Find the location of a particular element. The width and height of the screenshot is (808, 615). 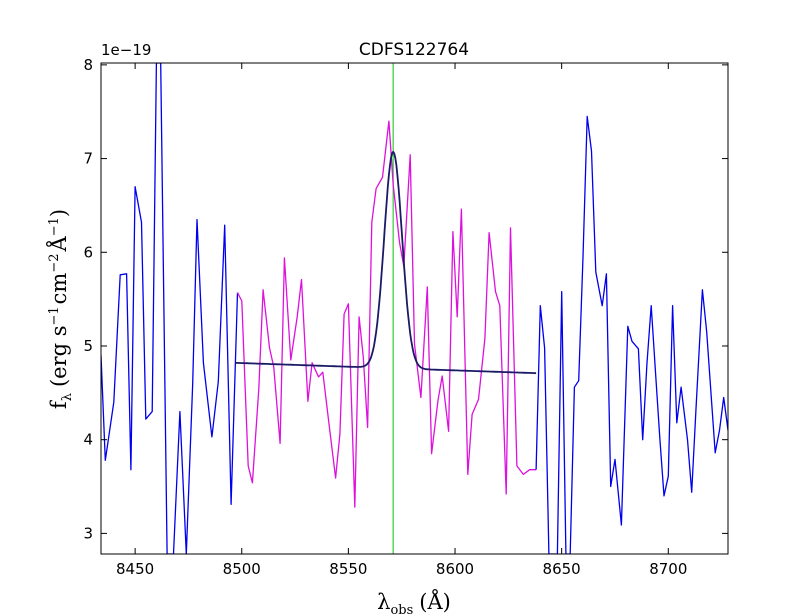

y-tick-label: 6 is located at coordinates (88, 252).